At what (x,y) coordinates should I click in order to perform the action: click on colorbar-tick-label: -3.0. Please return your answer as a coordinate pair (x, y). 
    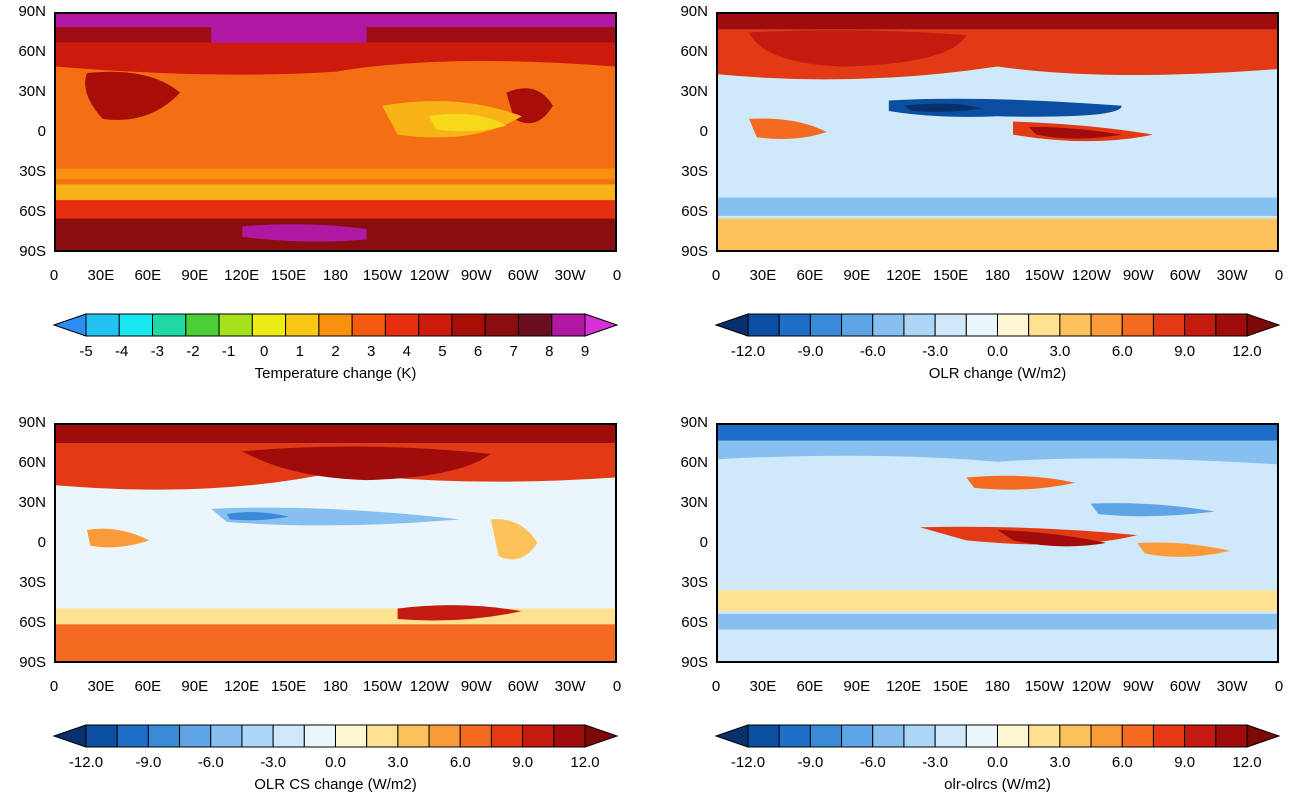
    Looking at the image, I should click on (935, 762).